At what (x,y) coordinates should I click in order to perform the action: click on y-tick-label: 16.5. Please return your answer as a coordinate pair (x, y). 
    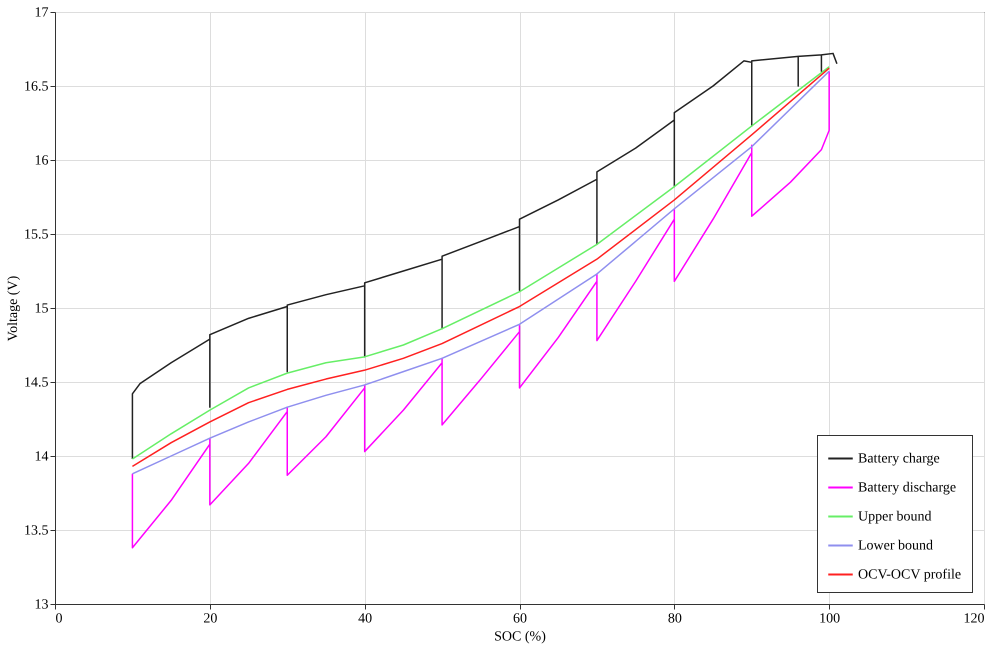
    Looking at the image, I should click on (36, 87).